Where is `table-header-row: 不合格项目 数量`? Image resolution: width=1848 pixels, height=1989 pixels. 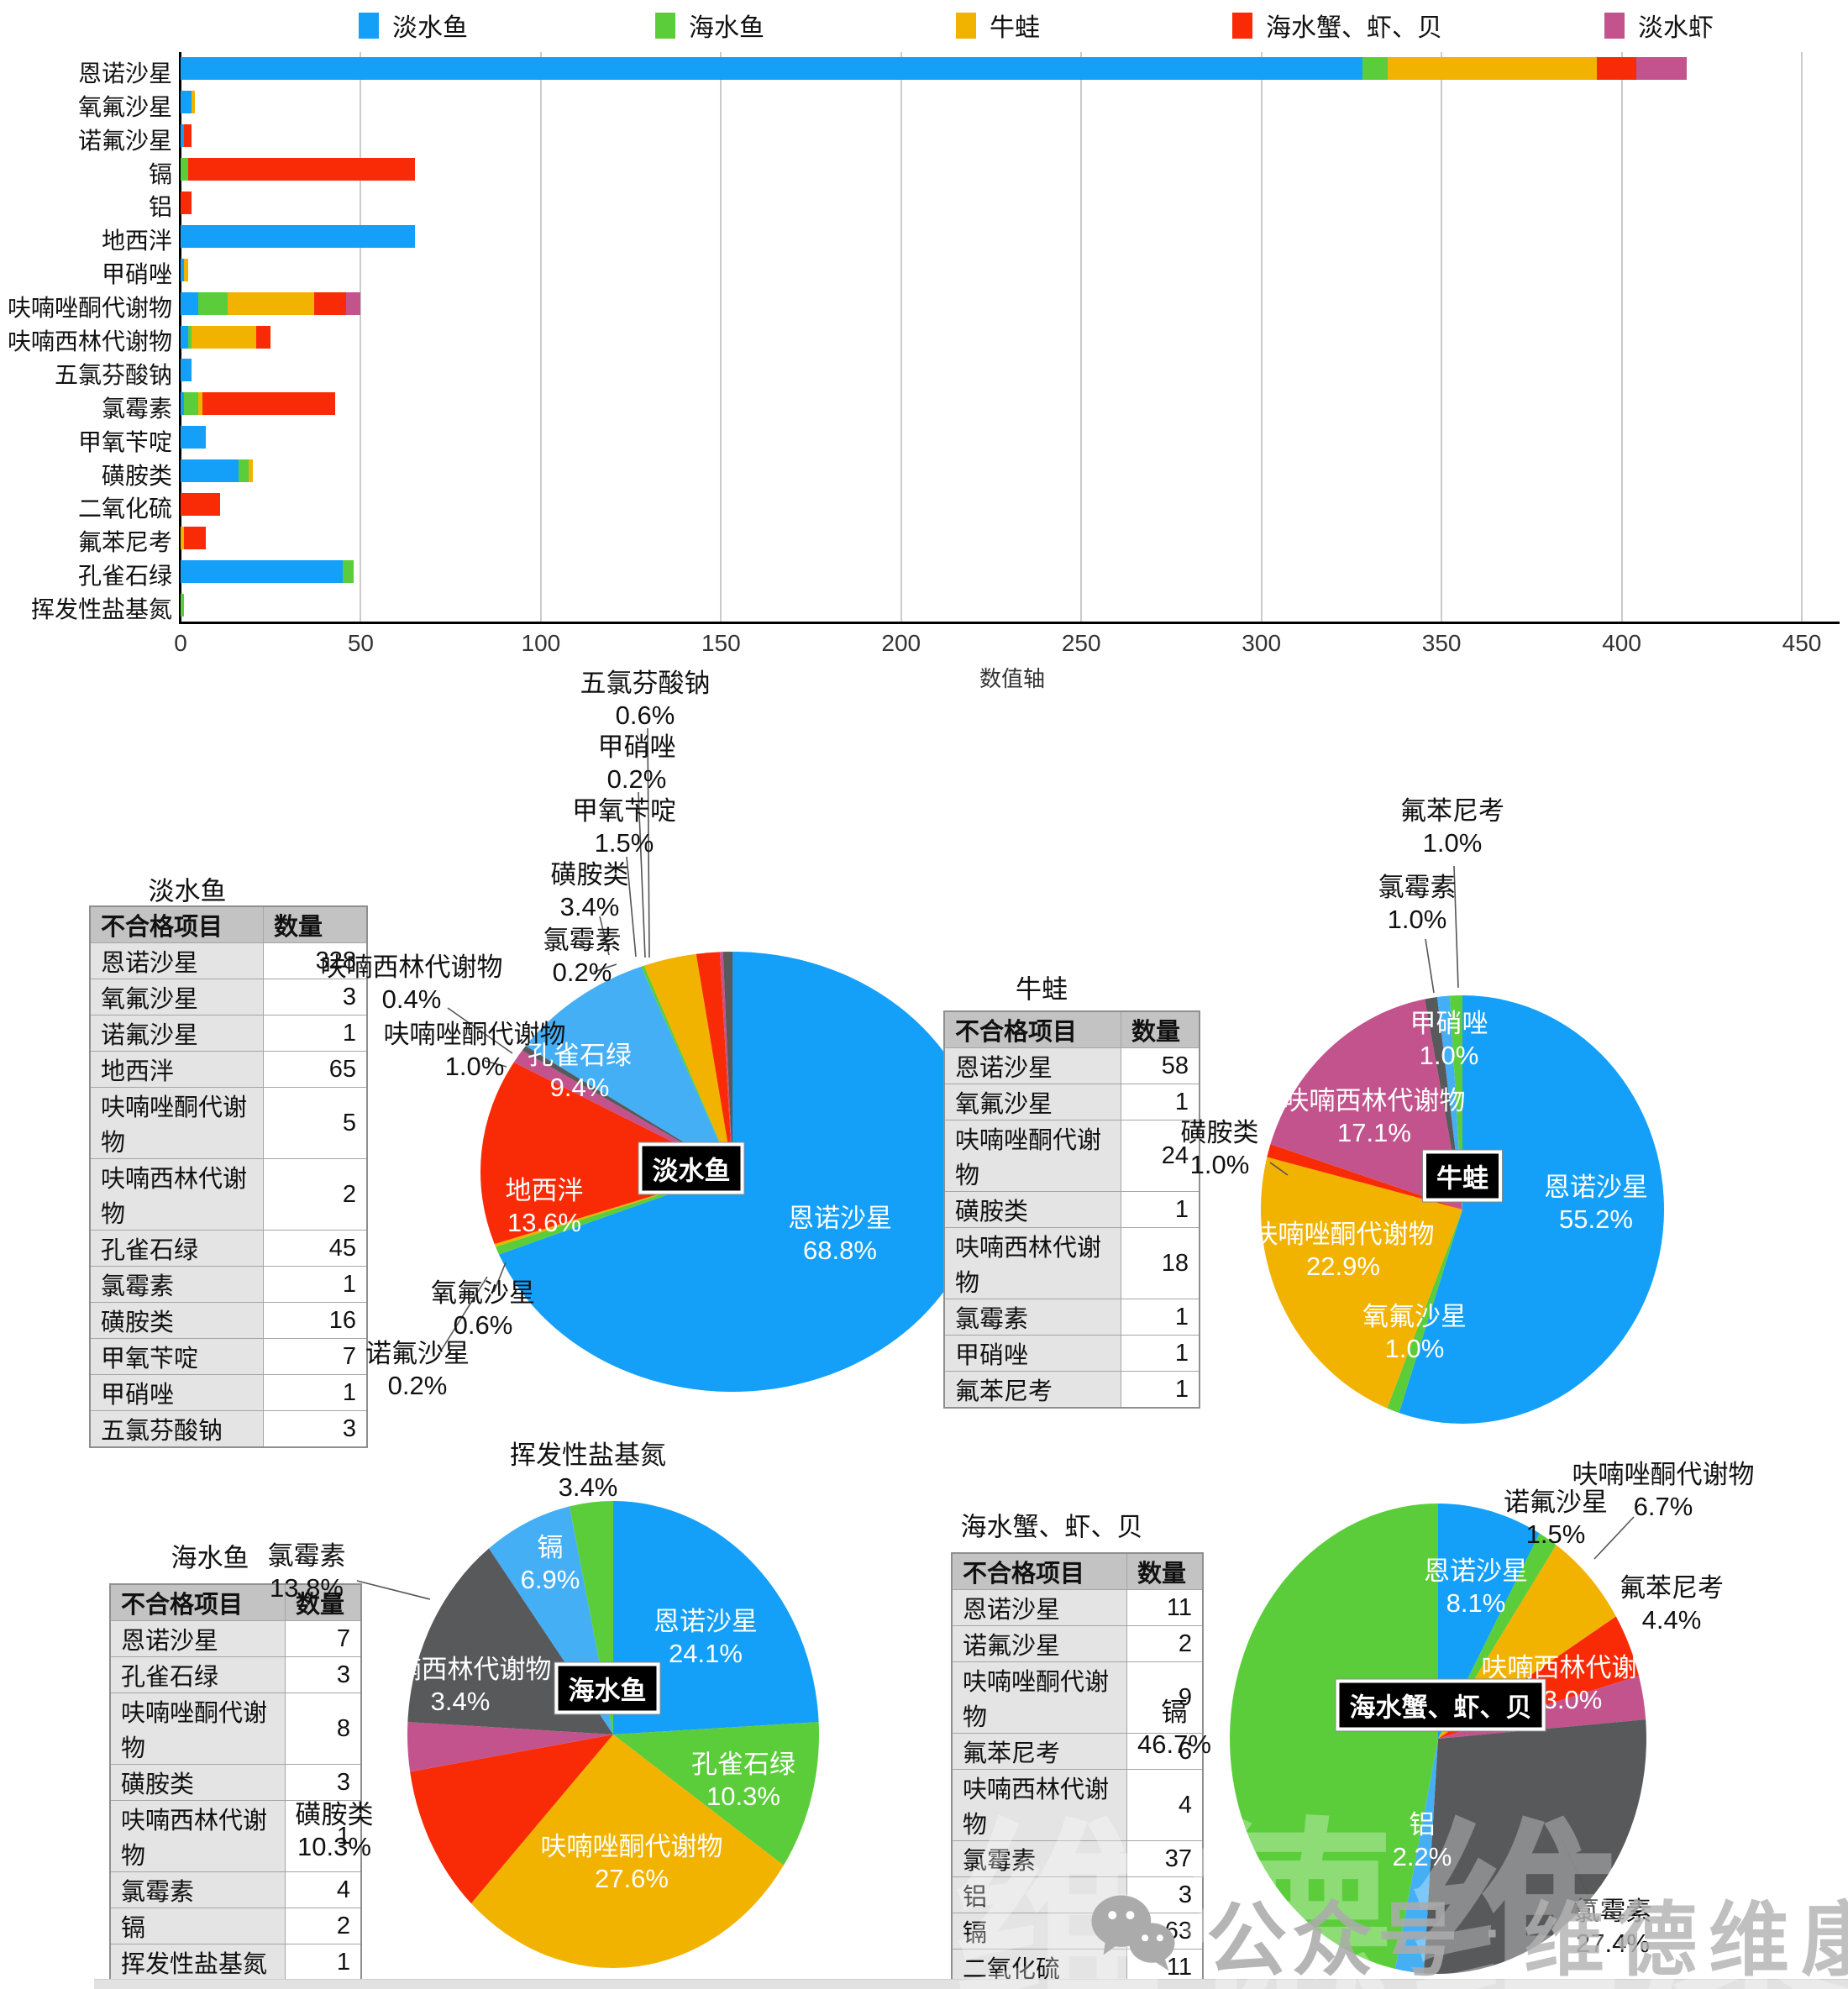 table-header-row: 不合格项目 数量 is located at coordinates (1077, 1571).